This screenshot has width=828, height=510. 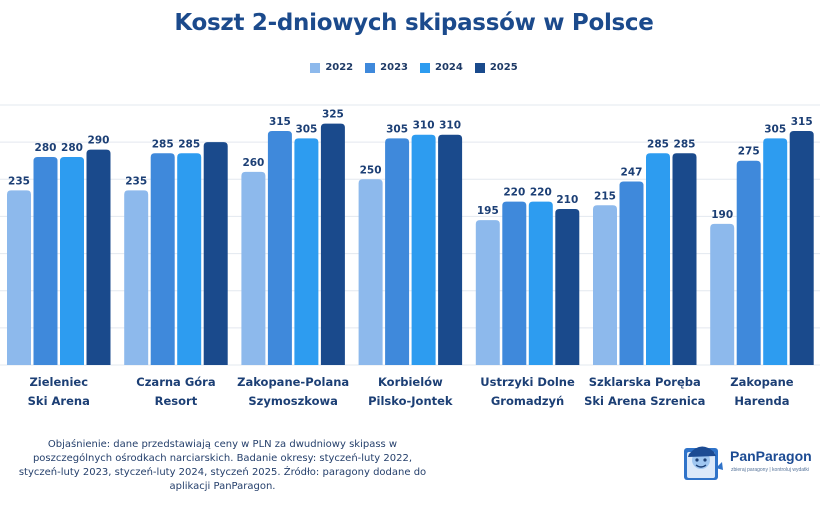 What do you see at coordinates (99, 141) in the screenshot?
I see `data-label: 290` at bounding box center [99, 141].